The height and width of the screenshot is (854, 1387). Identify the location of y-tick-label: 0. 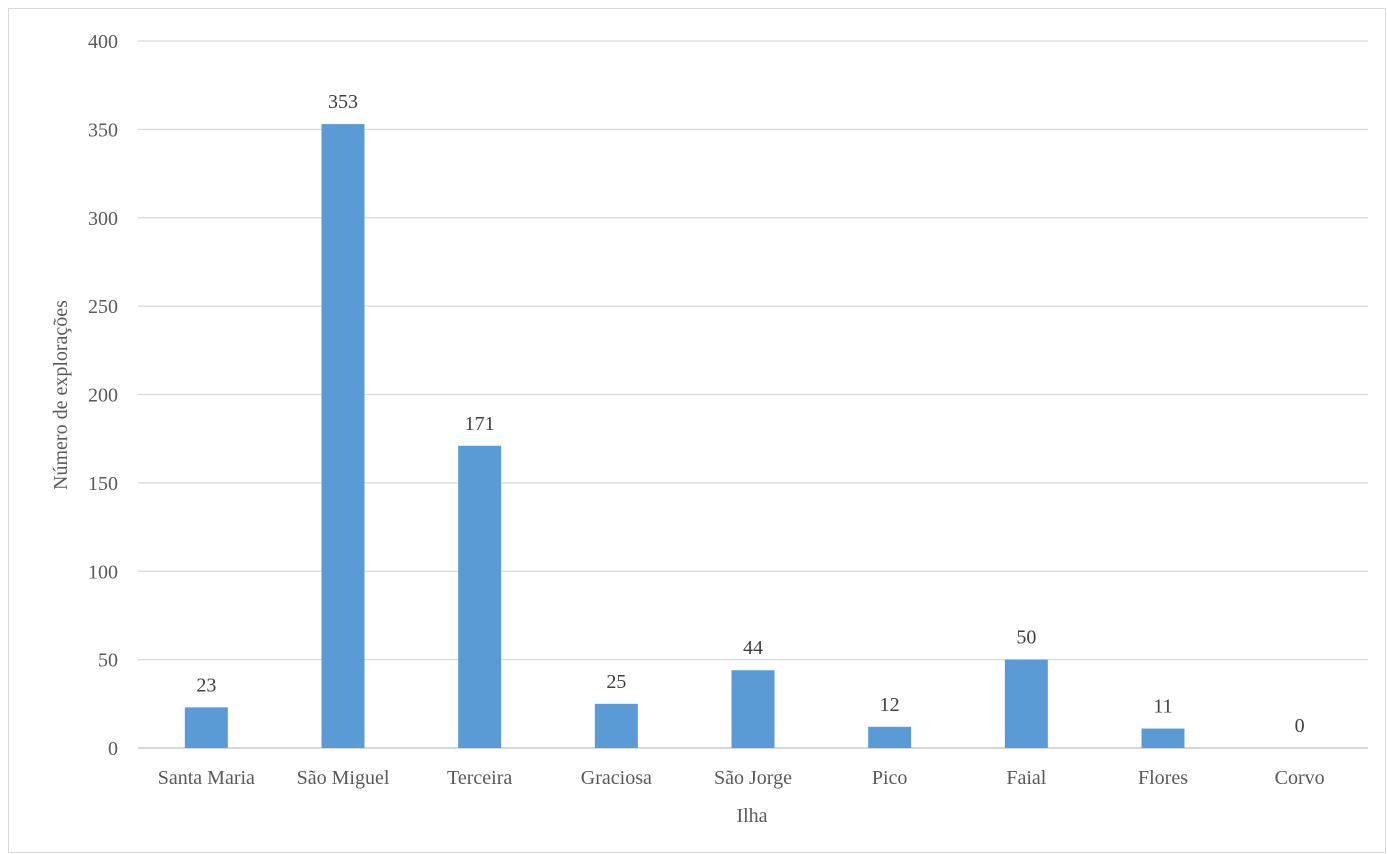
(113, 749).